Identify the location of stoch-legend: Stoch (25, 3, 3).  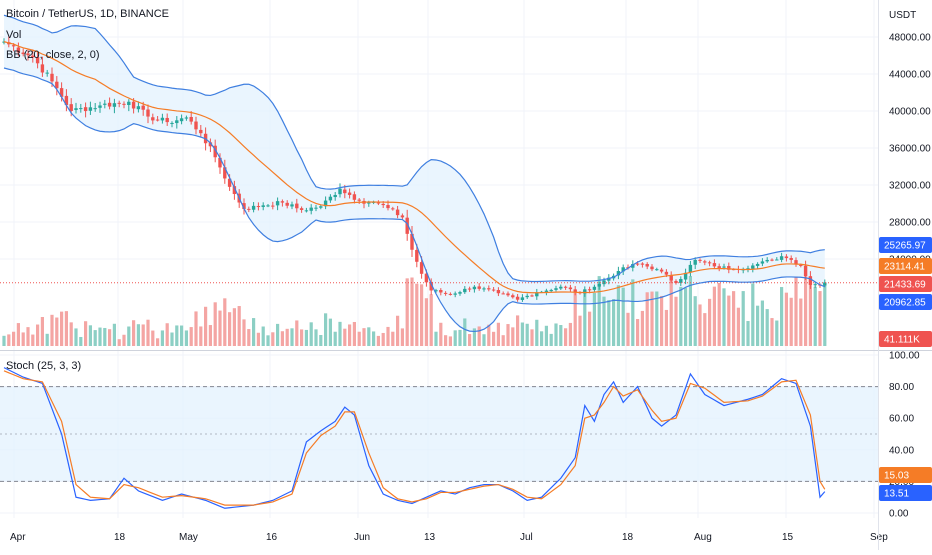
(43, 366).